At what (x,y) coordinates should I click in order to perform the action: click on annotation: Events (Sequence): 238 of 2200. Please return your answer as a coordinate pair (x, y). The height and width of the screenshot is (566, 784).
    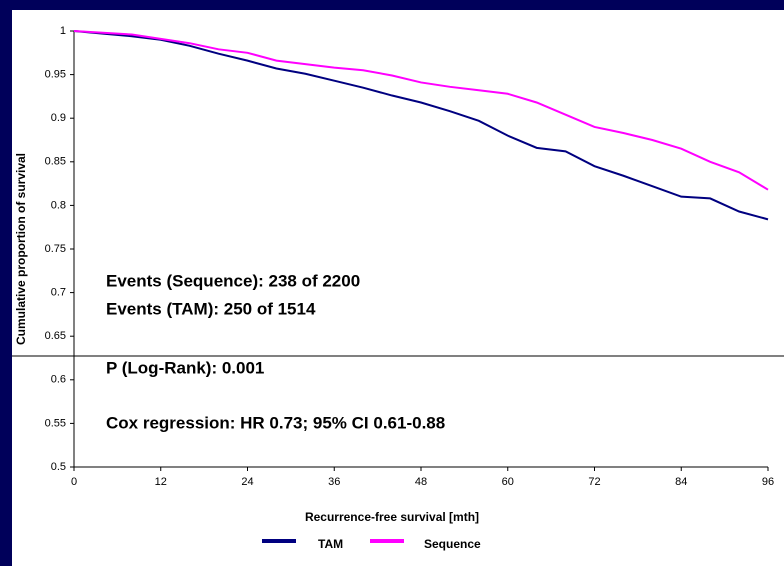
    Looking at the image, I should click on (233, 280).